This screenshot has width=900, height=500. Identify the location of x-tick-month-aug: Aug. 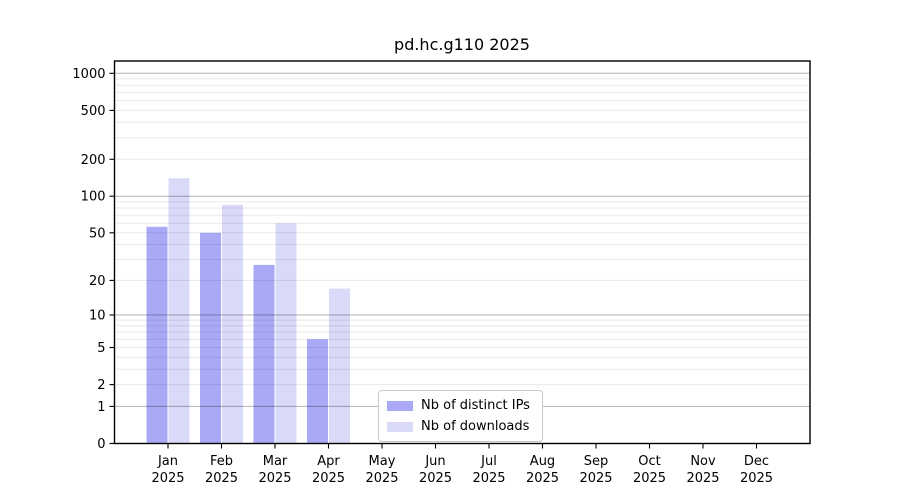
(542, 461).